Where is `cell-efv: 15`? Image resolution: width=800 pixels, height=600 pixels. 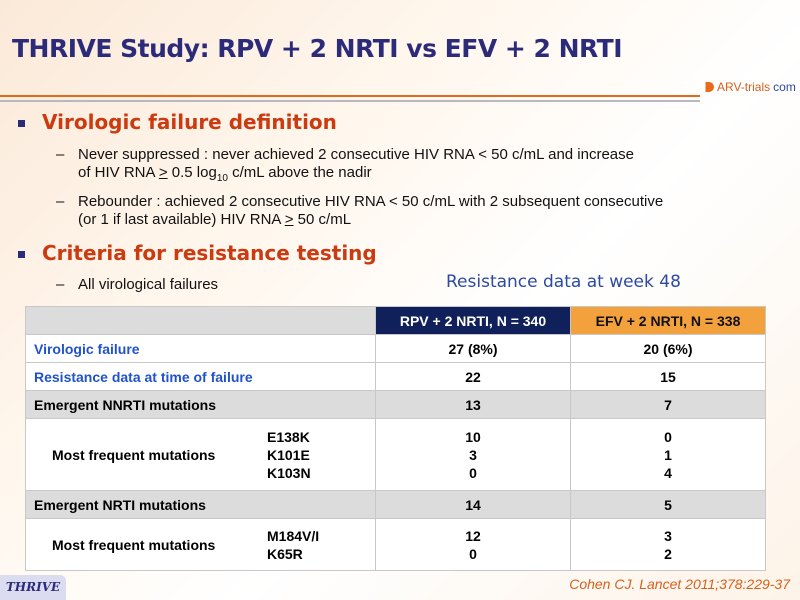 cell-efv: 15 is located at coordinates (668, 376).